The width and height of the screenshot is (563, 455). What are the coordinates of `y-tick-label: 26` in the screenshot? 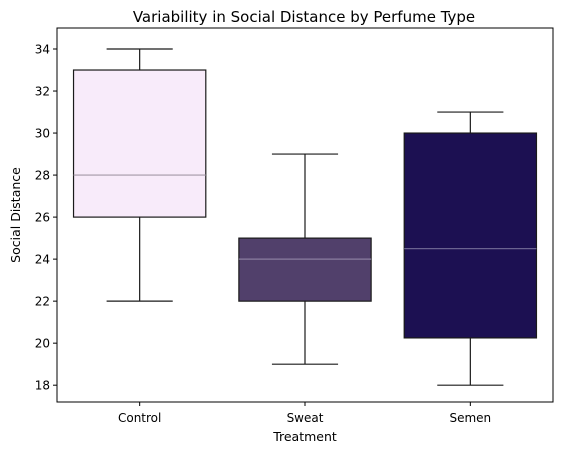 It's located at (42, 218).